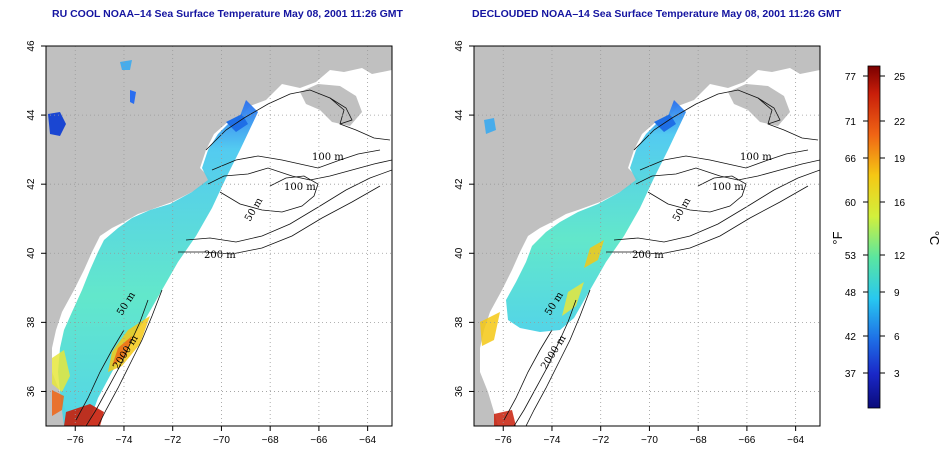  What do you see at coordinates (897, 337) in the screenshot?
I see `celsius-tick-label: 6` at bounding box center [897, 337].